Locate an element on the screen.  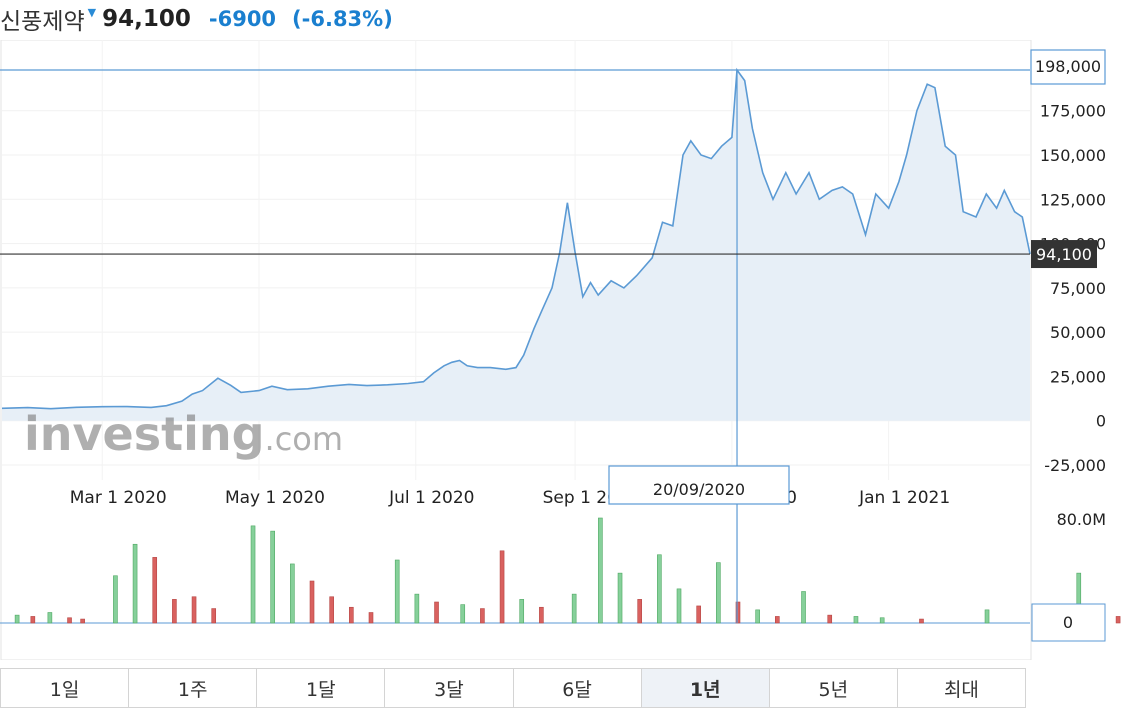
period-tab-1m: 1달 is located at coordinates (321, 688).